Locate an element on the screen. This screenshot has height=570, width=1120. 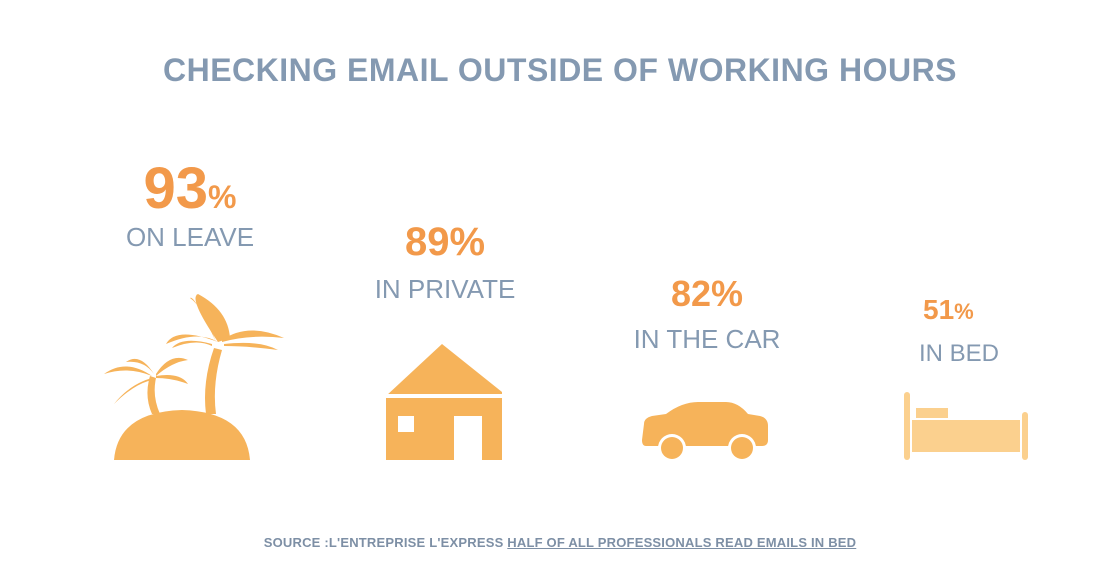
stat-in-bed: 51% IN BED is located at coordinates (965, 331).